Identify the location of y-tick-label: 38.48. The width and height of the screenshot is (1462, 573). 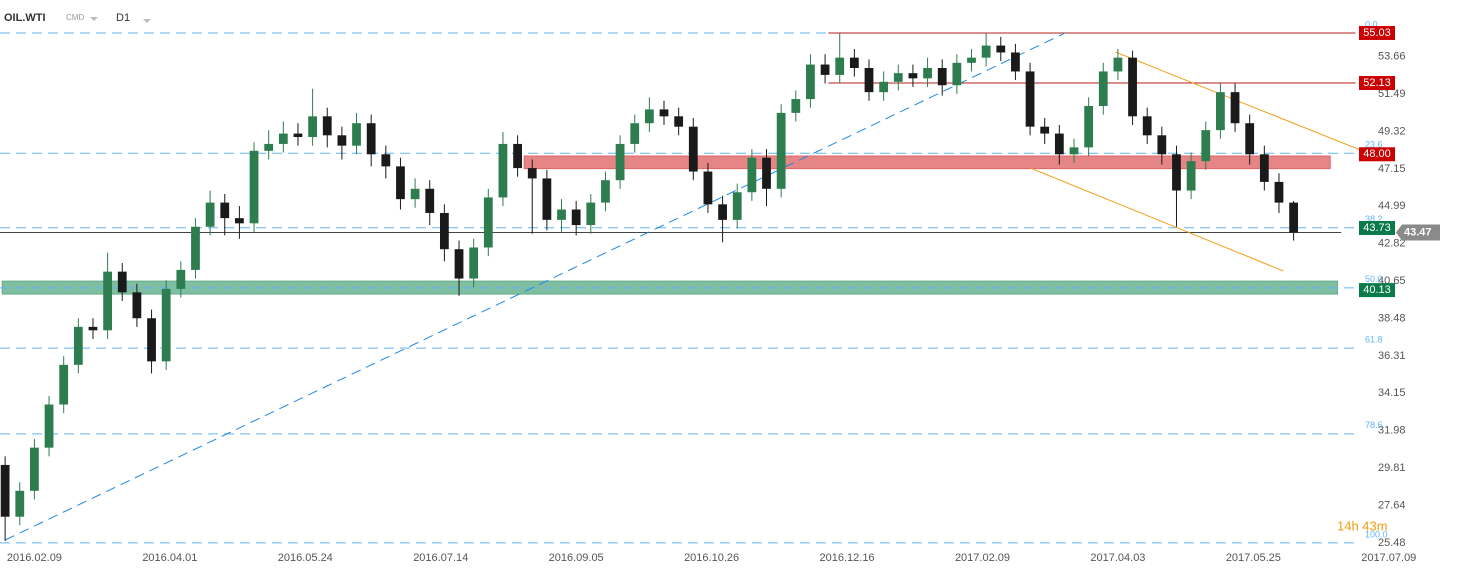
(1392, 318).